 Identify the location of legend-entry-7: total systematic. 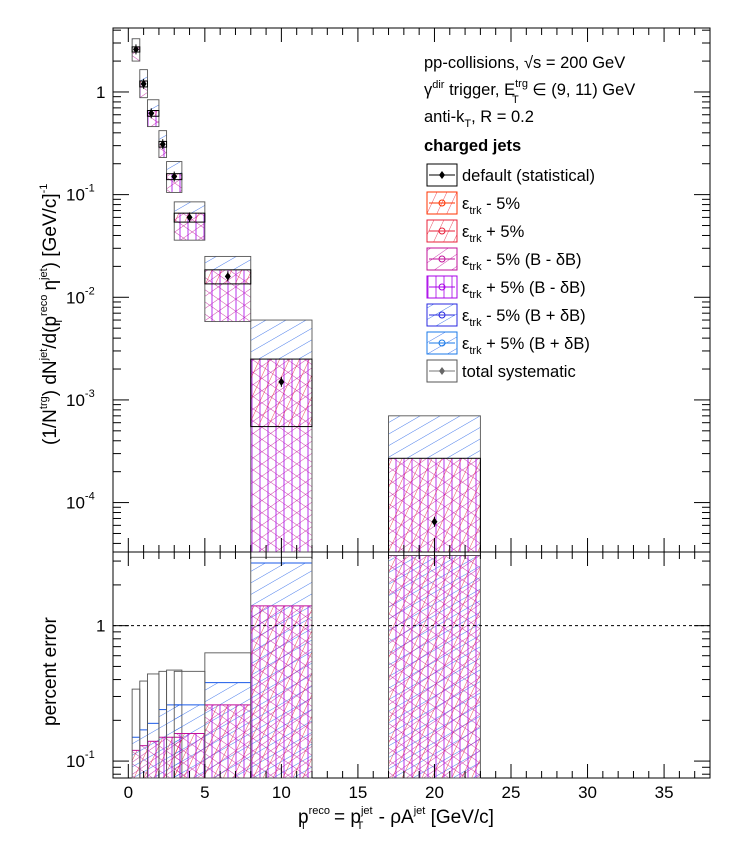
(501, 371).